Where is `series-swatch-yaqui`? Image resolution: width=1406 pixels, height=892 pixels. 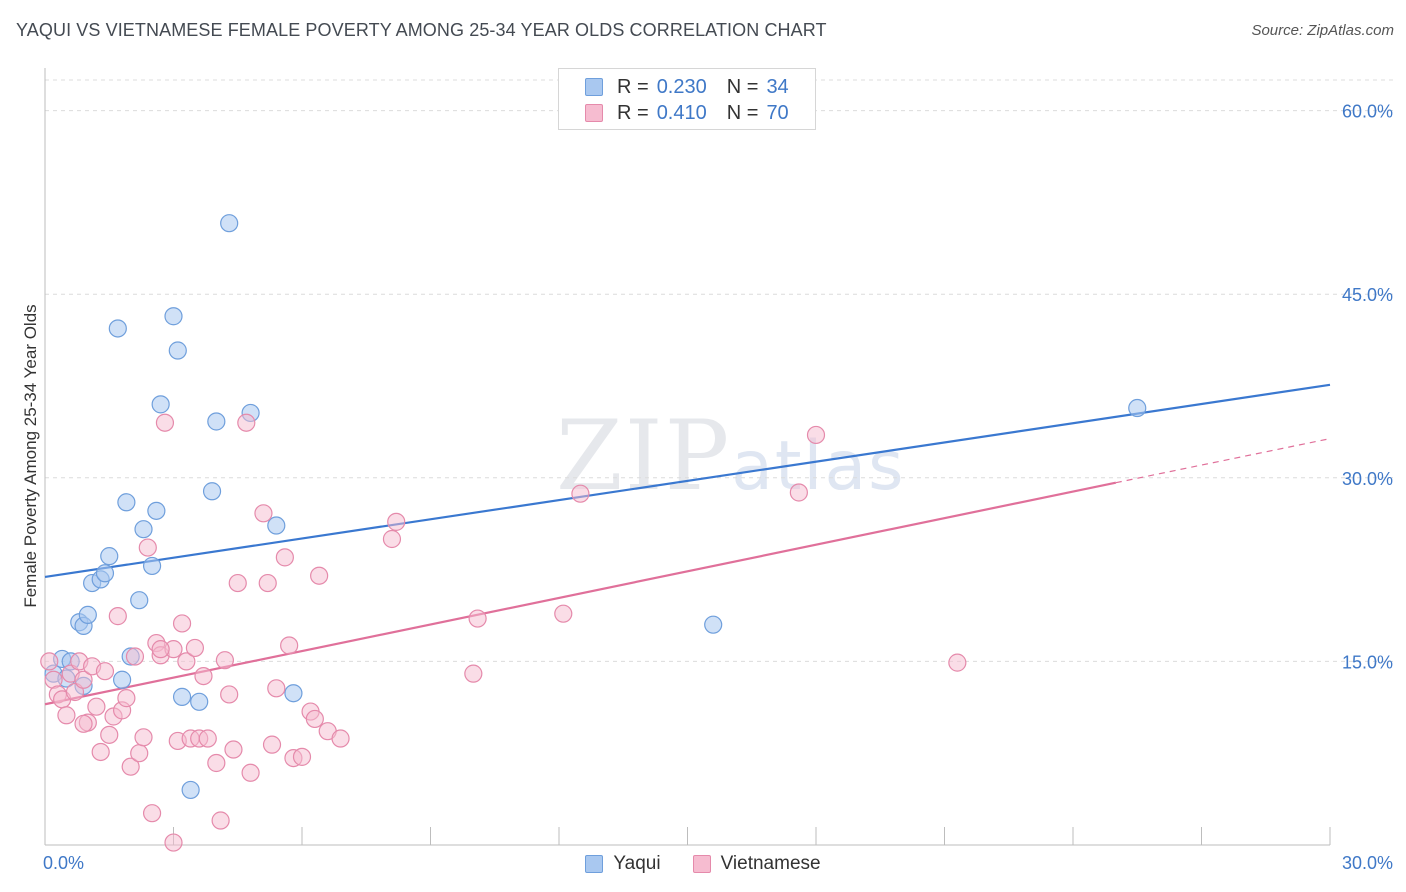 series-swatch-yaqui is located at coordinates (594, 864).